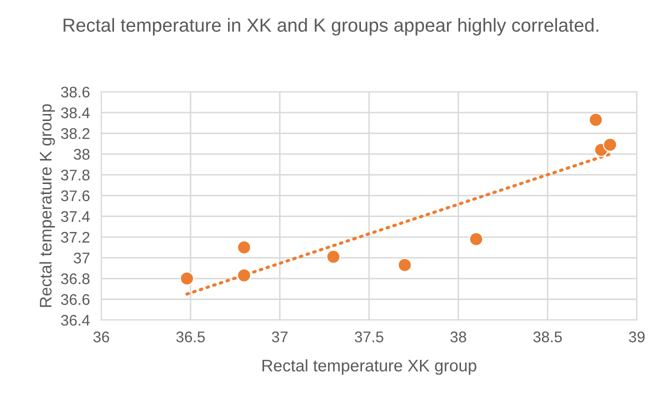 The image size is (662, 401). Describe the element at coordinates (547, 337) in the screenshot. I see `x-tick-label: 38.5` at that location.